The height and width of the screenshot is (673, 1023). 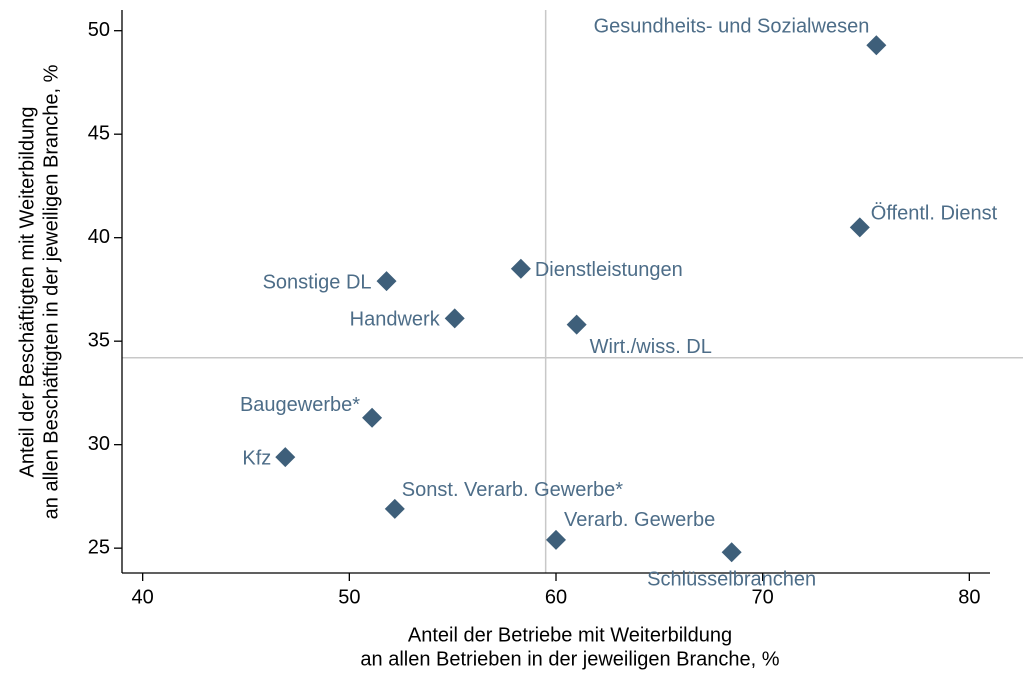 What do you see at coordinates (732, 26) in the screenshot?
I see `point-label: Gesundheits- und Sozialwesen` at bounding box center [732, 26].